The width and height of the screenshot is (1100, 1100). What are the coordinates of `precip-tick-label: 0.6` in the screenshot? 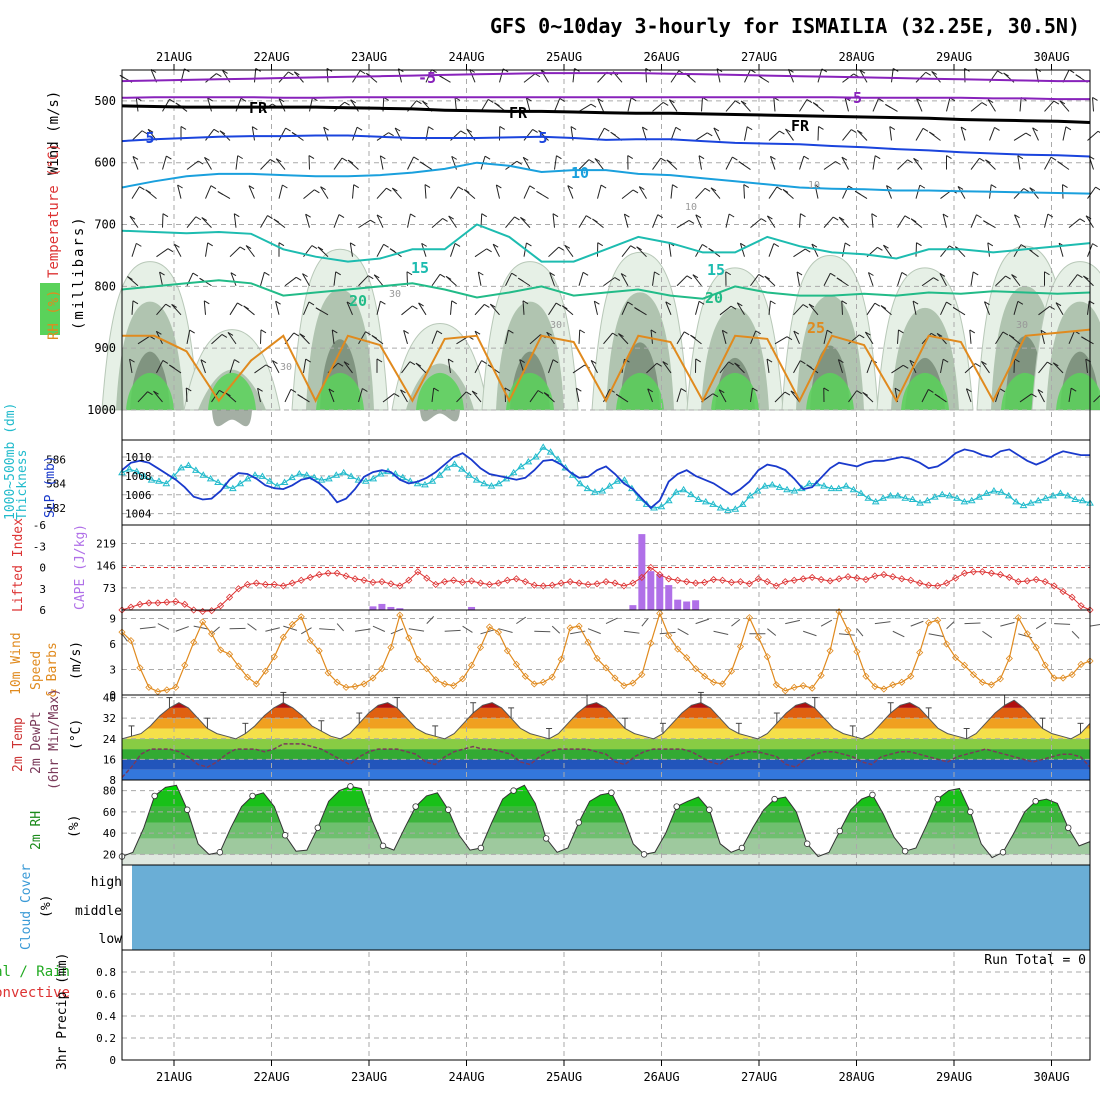 It's located at (106, 994).